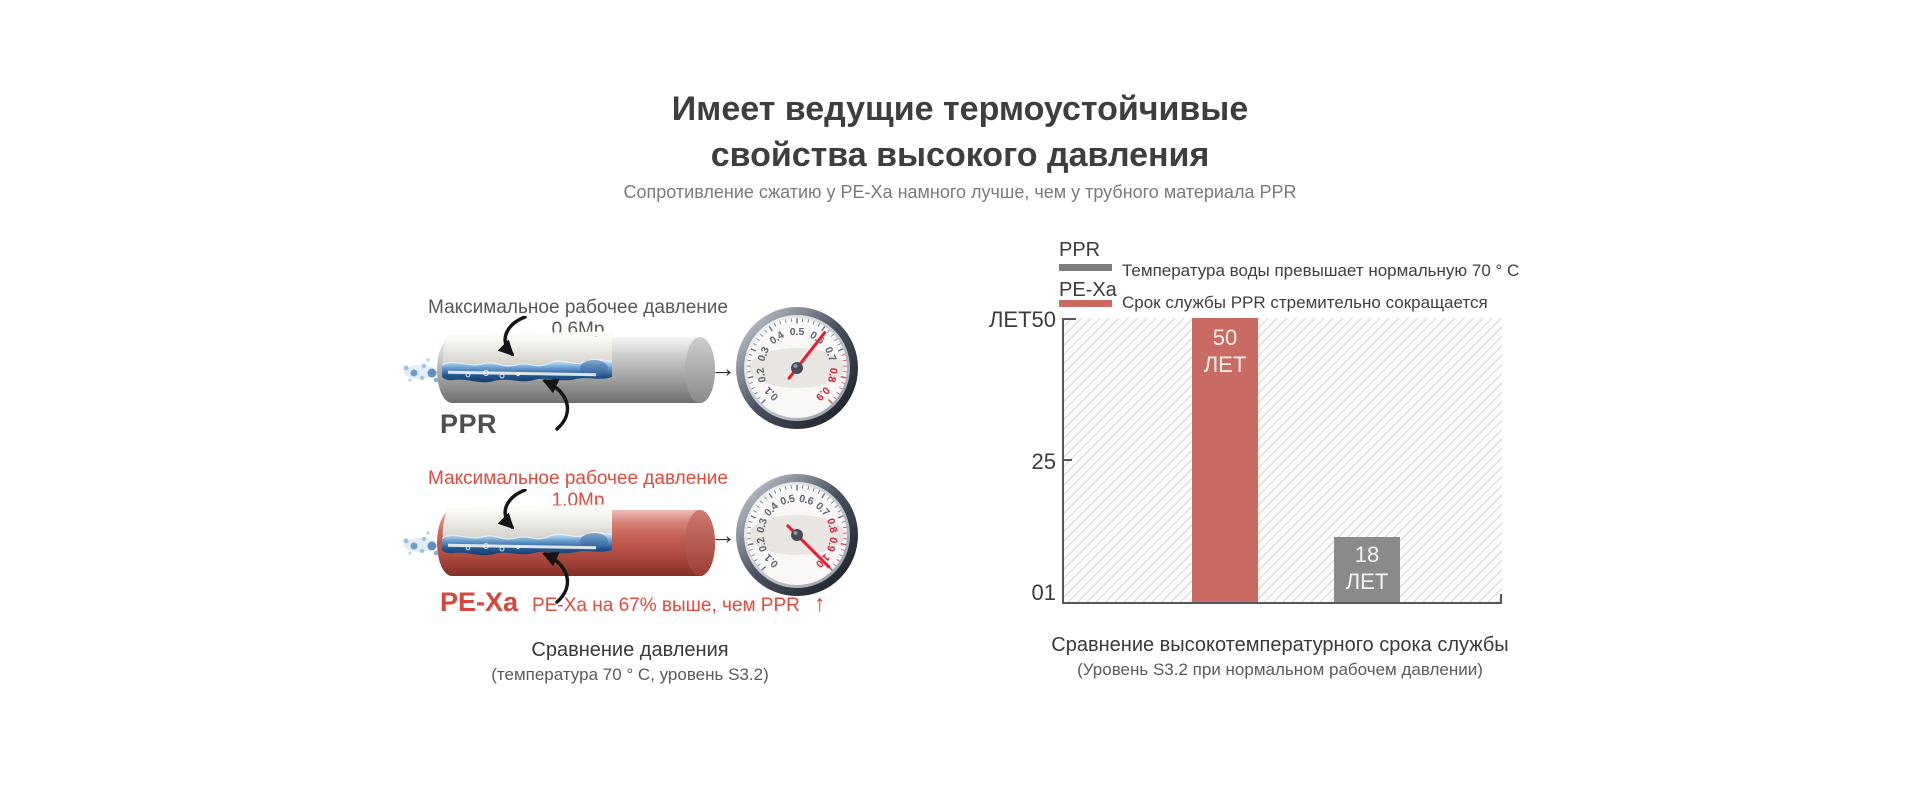  Describe the element at coordinates (1085, 303) in the screenshot. I see `legend-swatch-pexa` at that location.